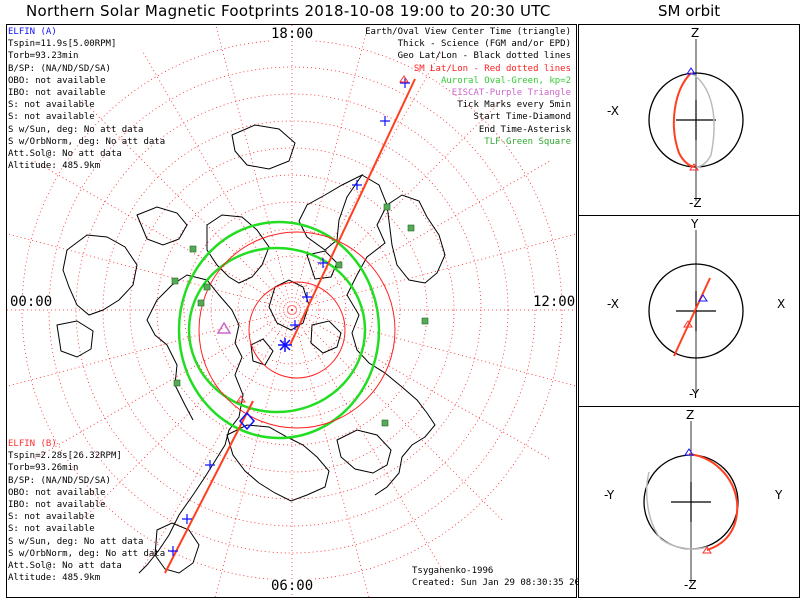  Describe the element at coordinates (677, 510) in the screenshot. I see `orbit-b-path` at that location.